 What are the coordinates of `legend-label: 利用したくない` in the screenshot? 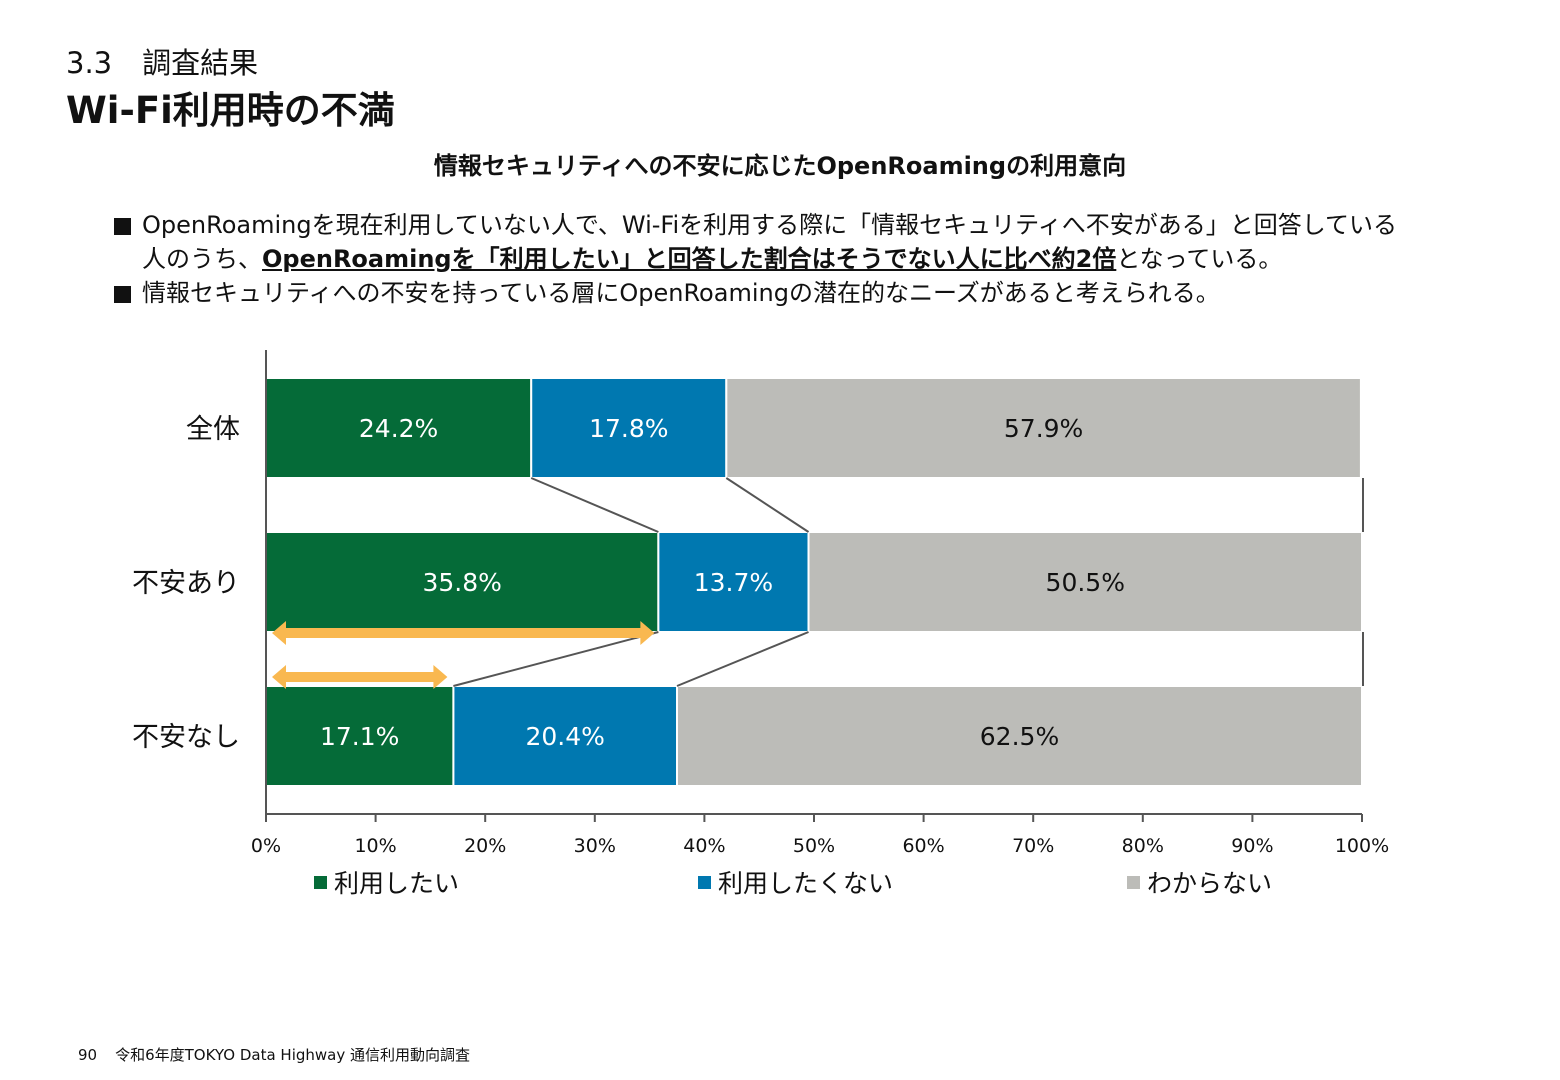 It's located at (805, 883).